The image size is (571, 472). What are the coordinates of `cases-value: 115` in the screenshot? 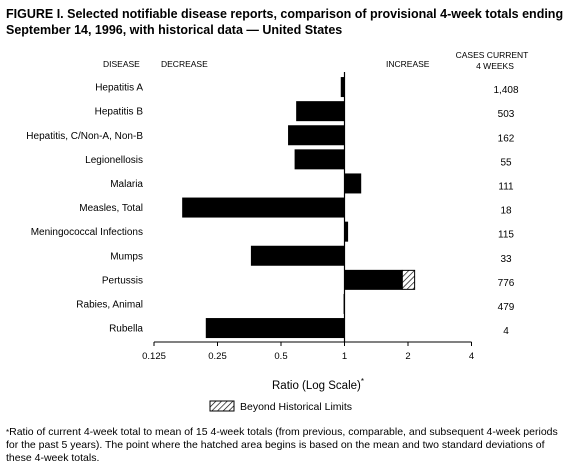 It's located at (506, 235).